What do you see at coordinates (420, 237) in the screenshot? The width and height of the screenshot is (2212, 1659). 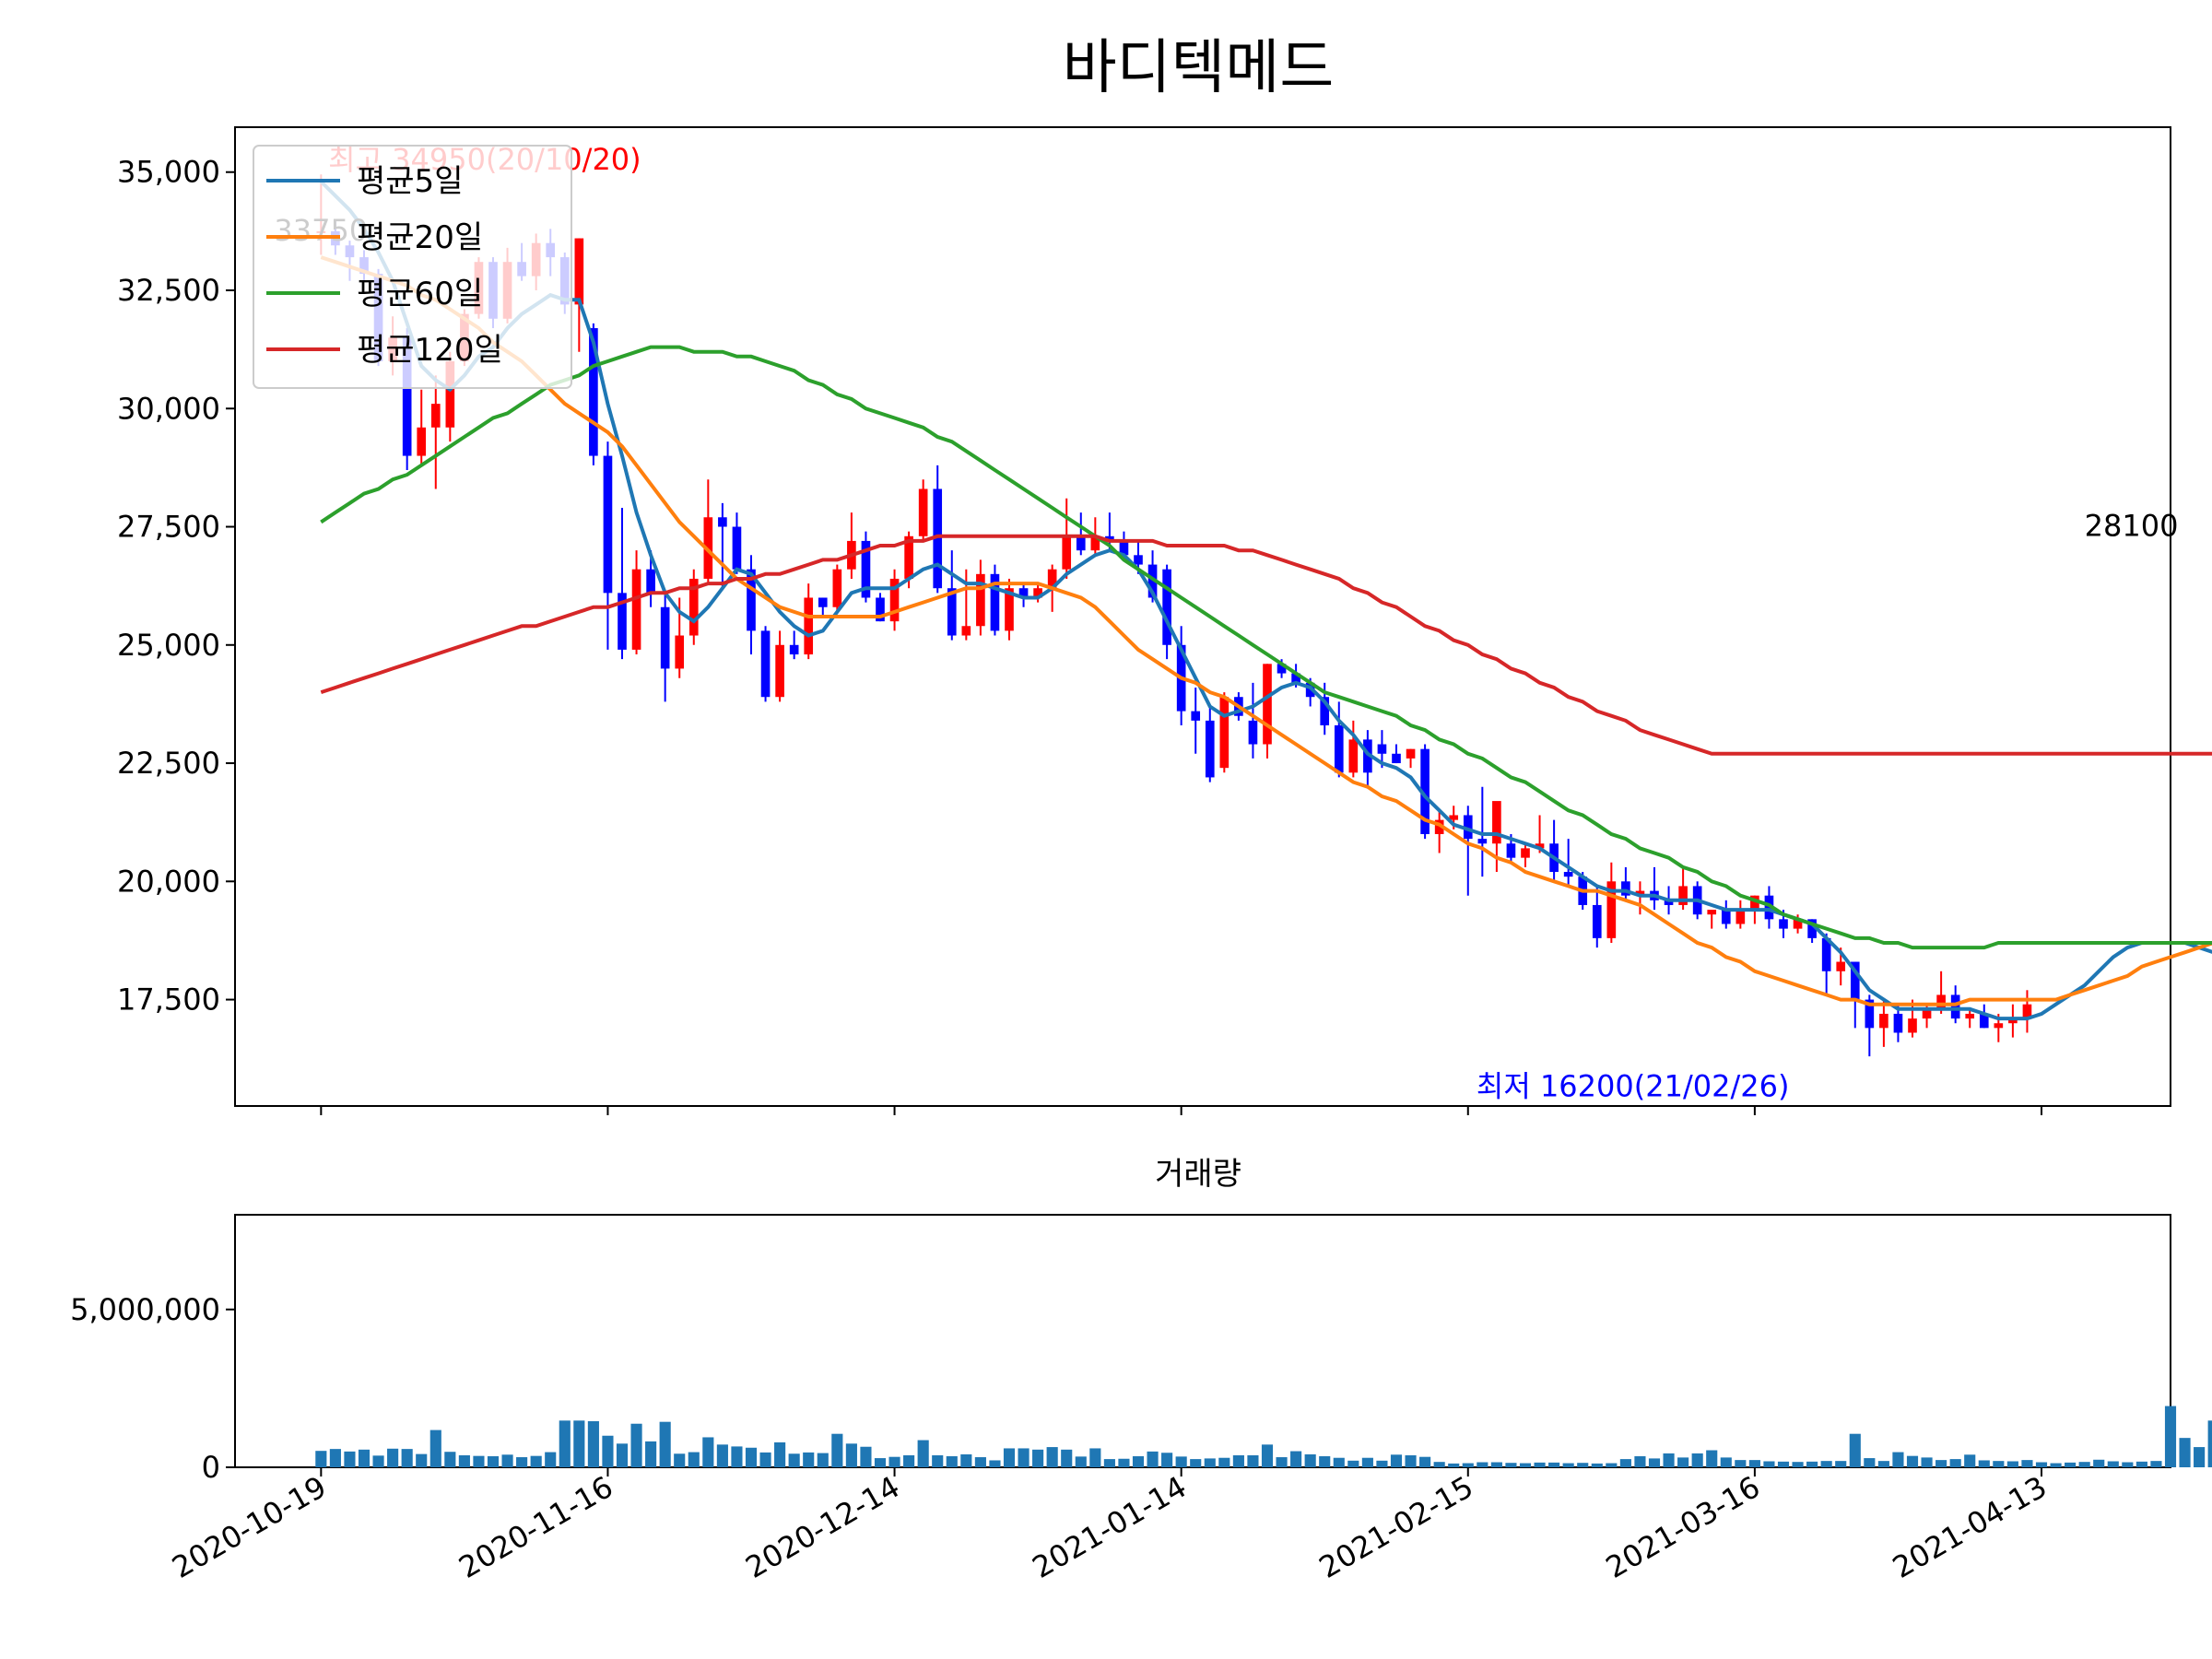 I see `legend-label: 평균20일` at bounding box center [420, 237].